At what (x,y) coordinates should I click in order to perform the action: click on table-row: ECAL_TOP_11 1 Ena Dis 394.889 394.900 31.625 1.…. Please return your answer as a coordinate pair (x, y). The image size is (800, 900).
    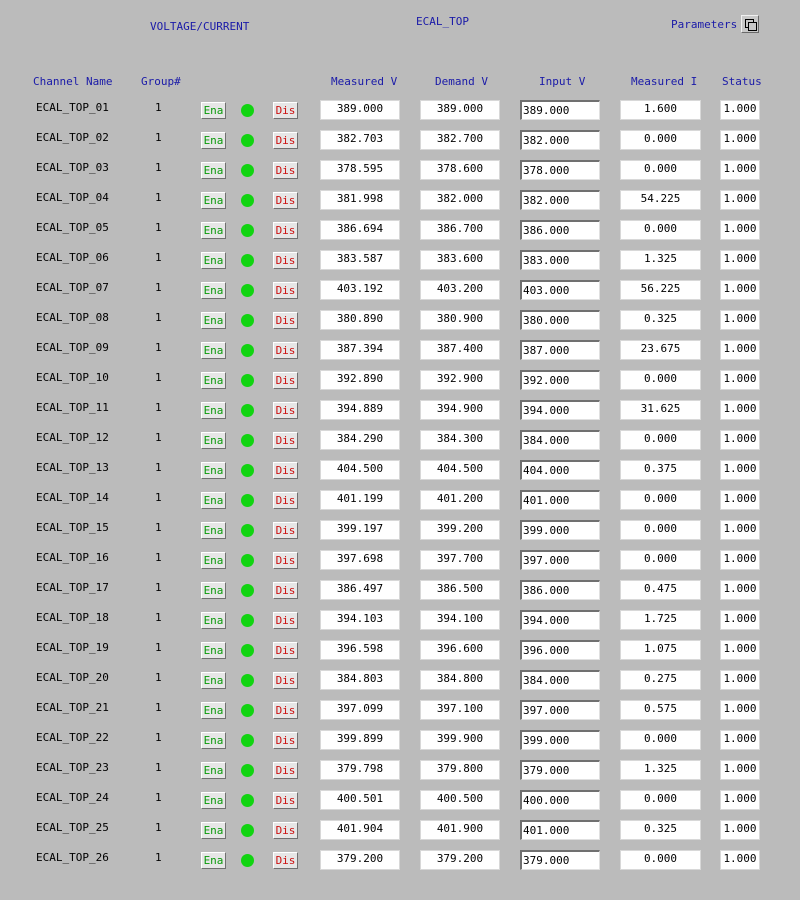
    Looking at the image, I should click on (400, 415).